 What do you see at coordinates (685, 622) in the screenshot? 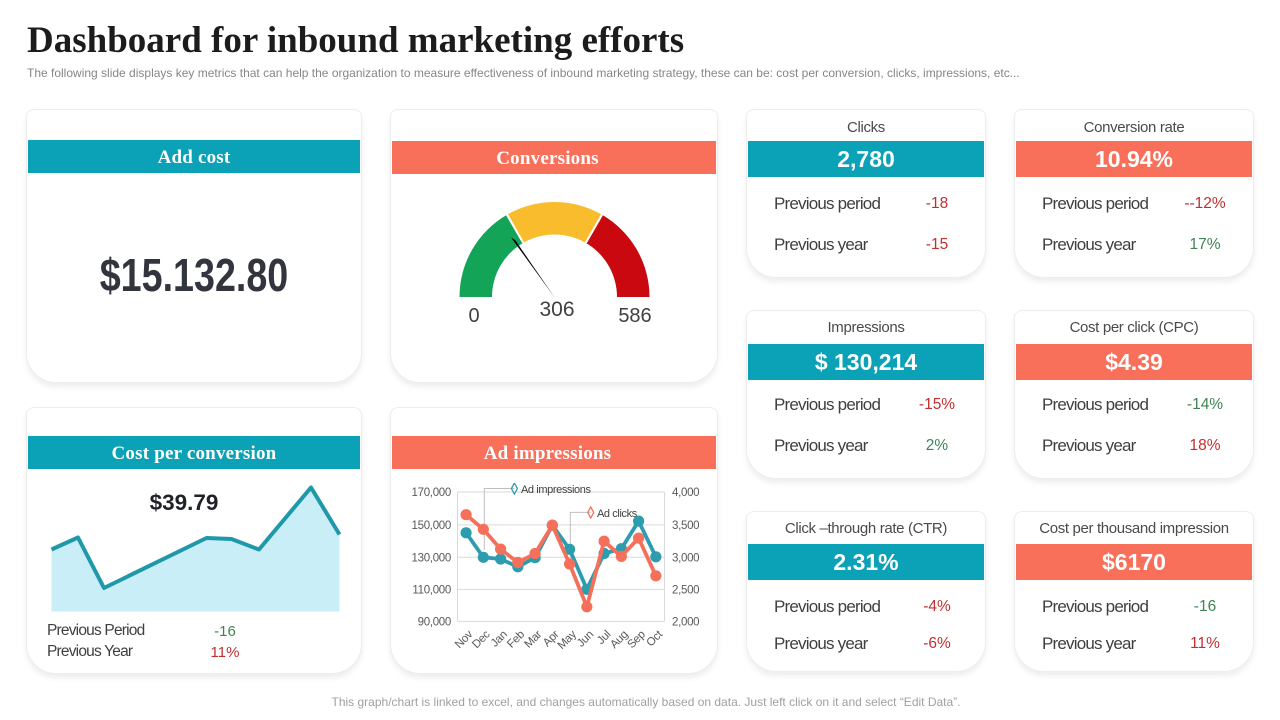
I see `svg-text: 2,000` at bounding box center [685, 622].